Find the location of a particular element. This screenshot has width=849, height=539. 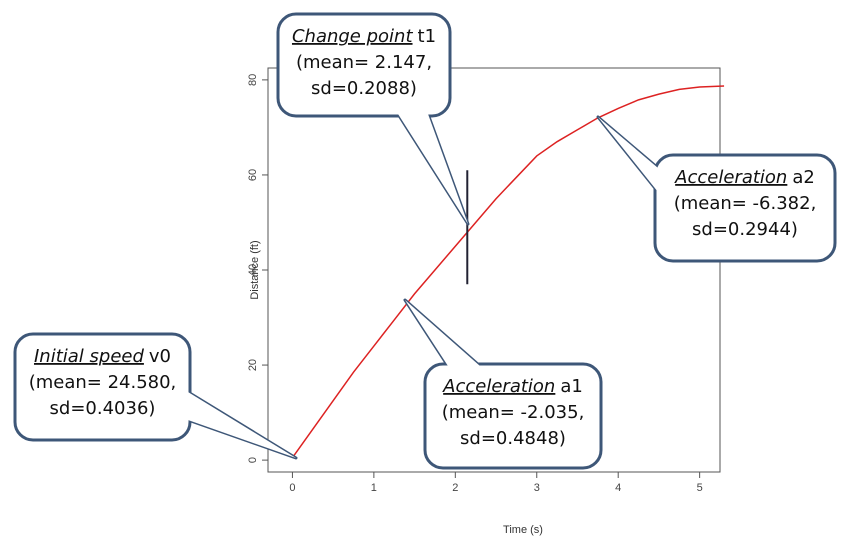

y-tick-label: 80 is located at coordinates (253, 80).